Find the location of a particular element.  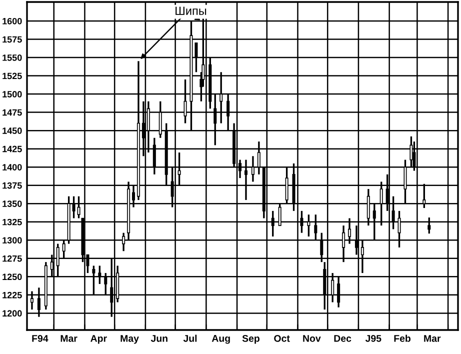

y-tick-label: 1300 is located at coordinates (12, 240).